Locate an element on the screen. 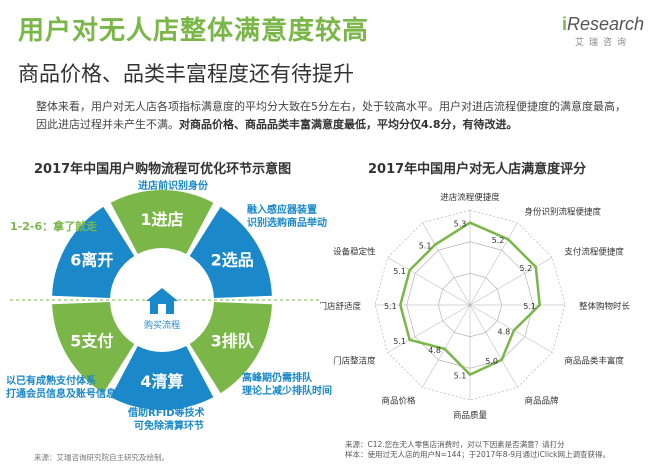 The width and height of the screenshot is (660, 467). flow-diagram-title: 2017年中国用户购物流程可优化环节示意图 is located at coordinates (163, 169).